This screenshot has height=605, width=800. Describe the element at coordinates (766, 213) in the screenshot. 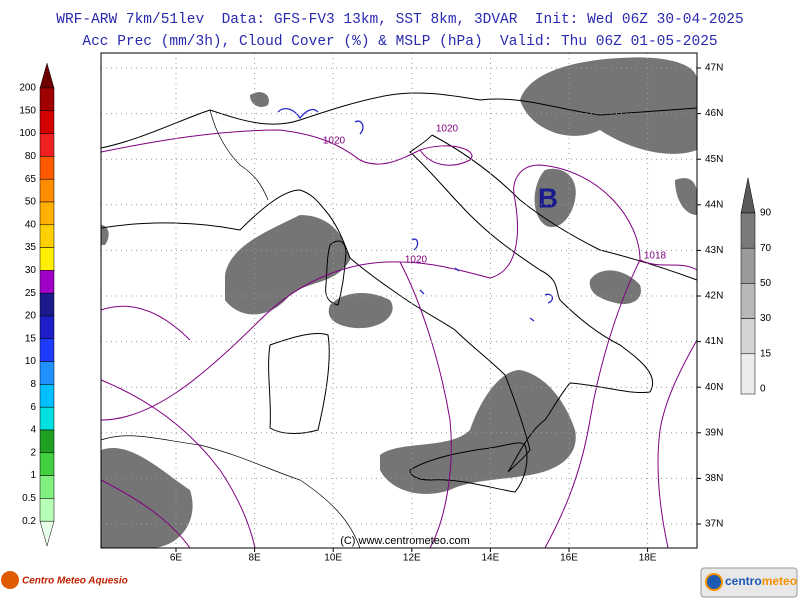

I see `legend-label: 90` at that location.